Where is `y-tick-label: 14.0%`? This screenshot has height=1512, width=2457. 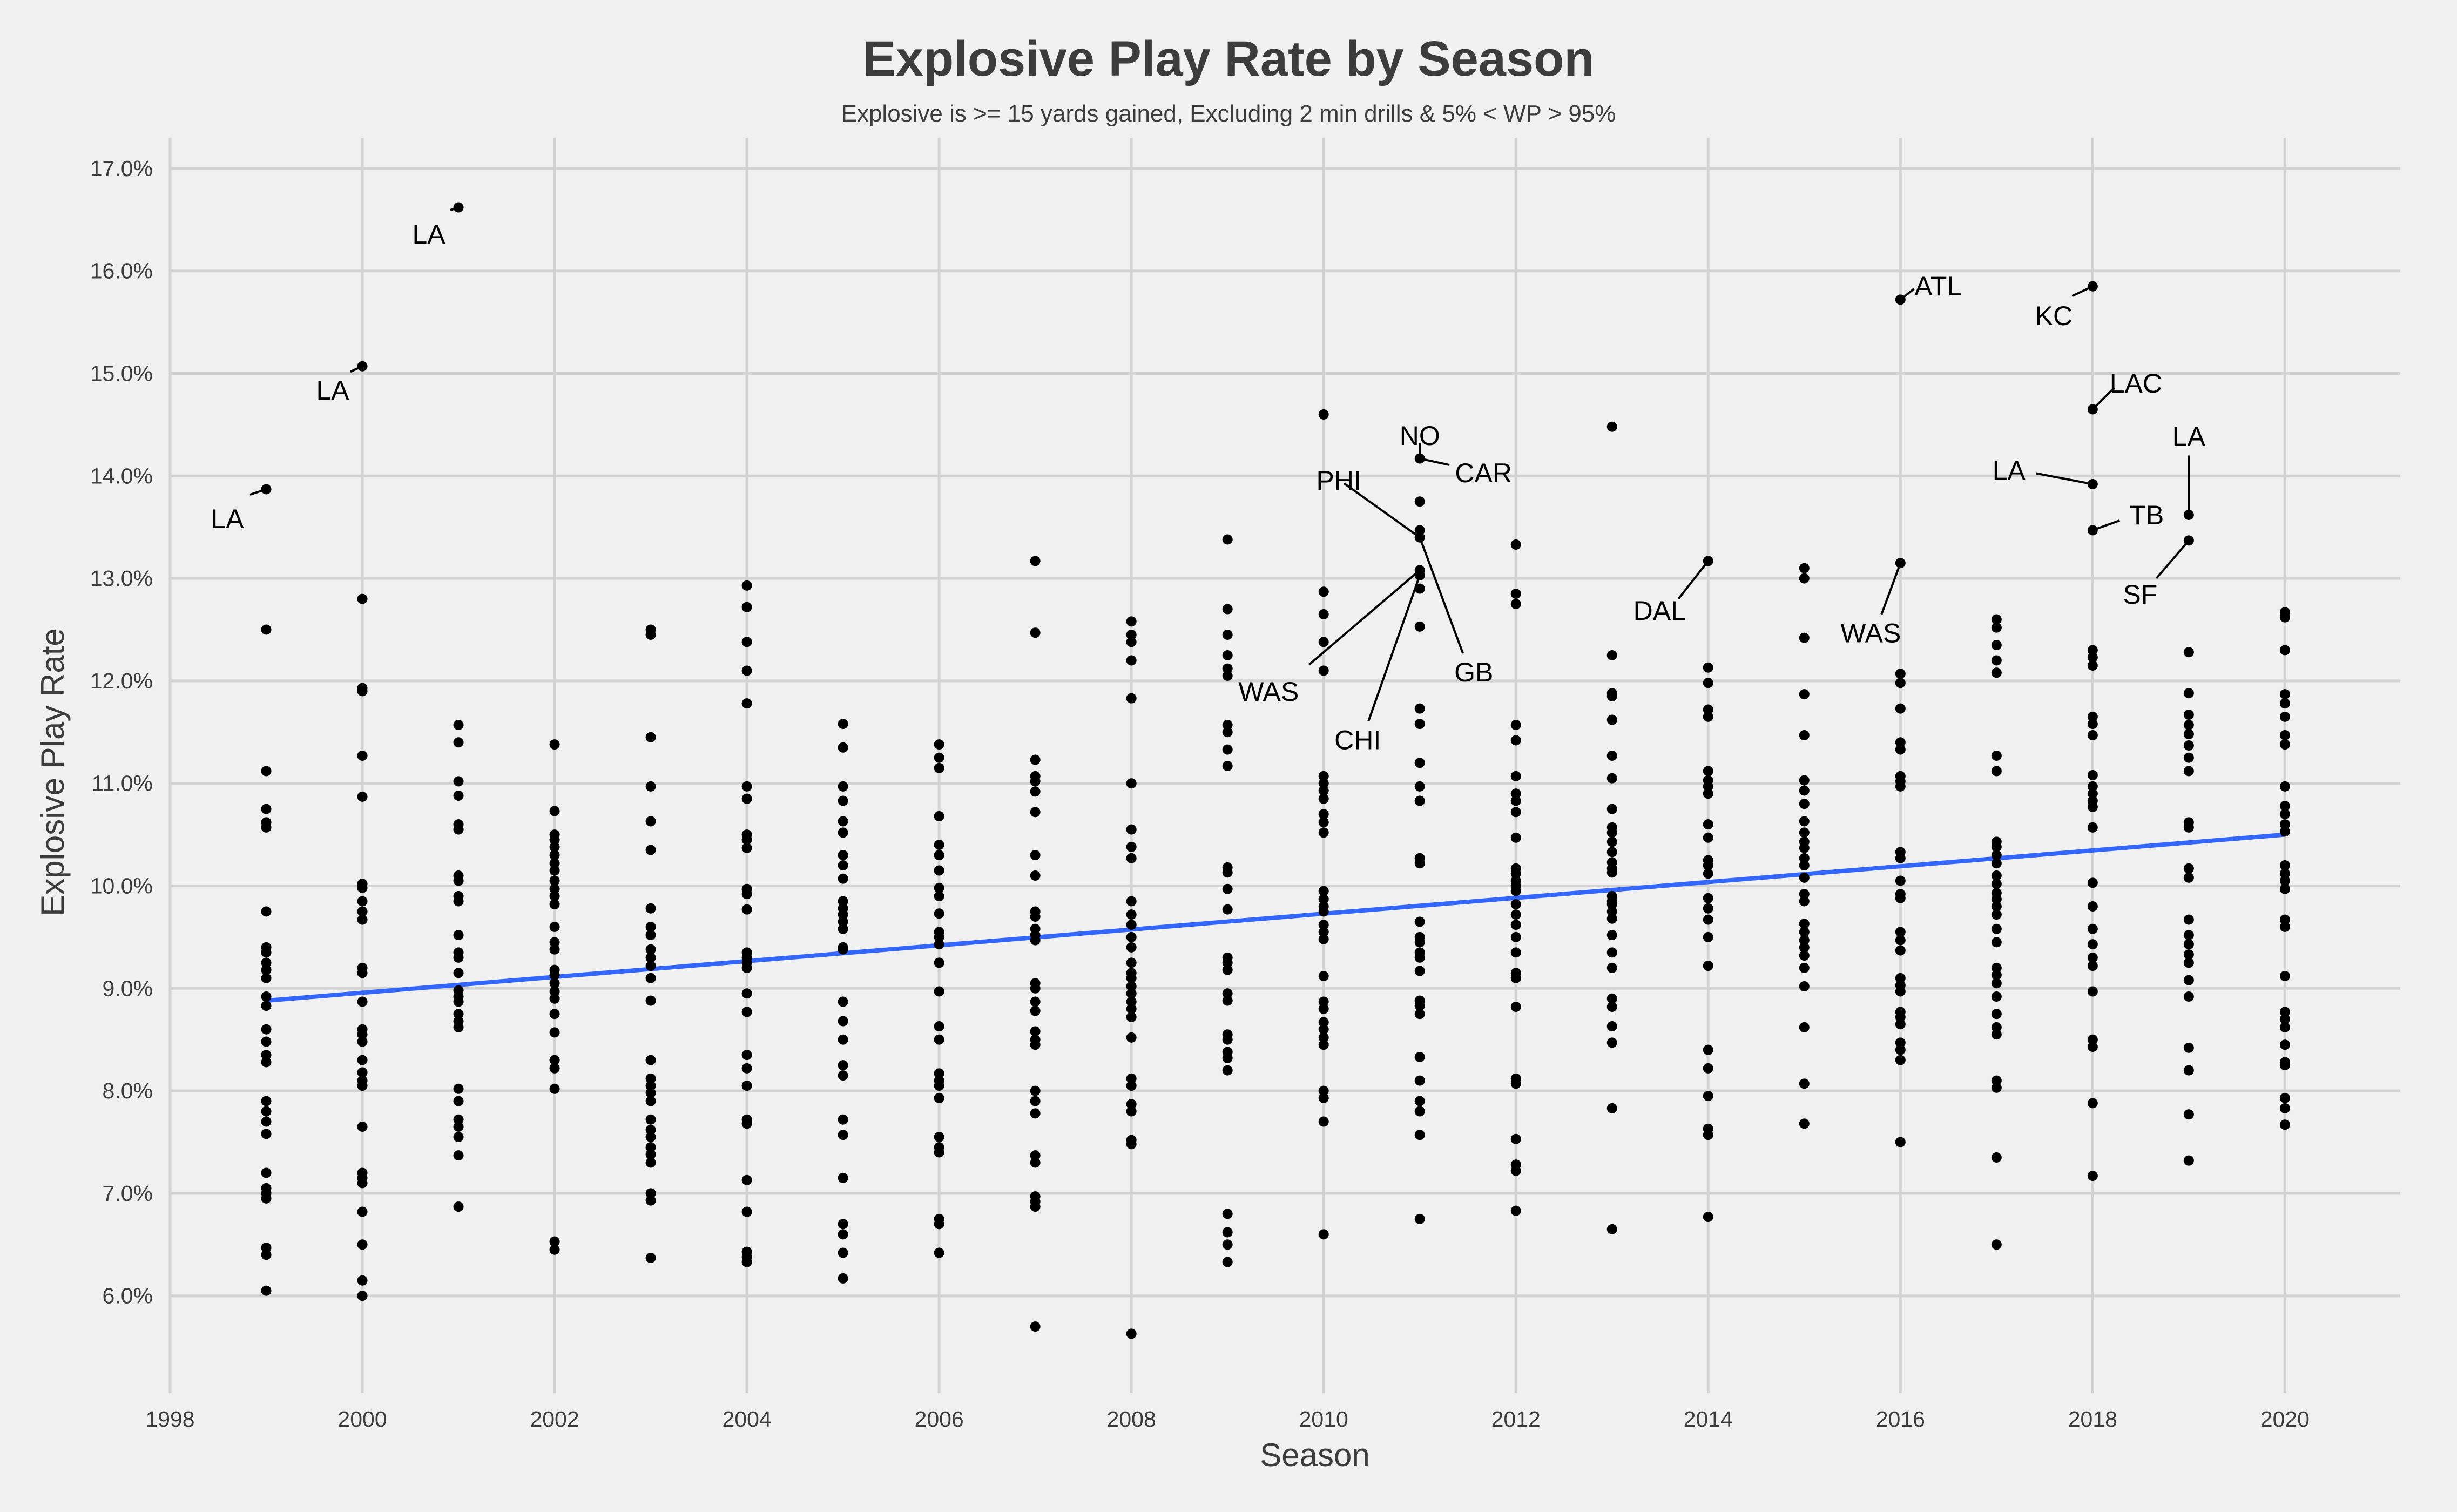
y-tick-label: 14.0% is located at coordinates (122, 475).